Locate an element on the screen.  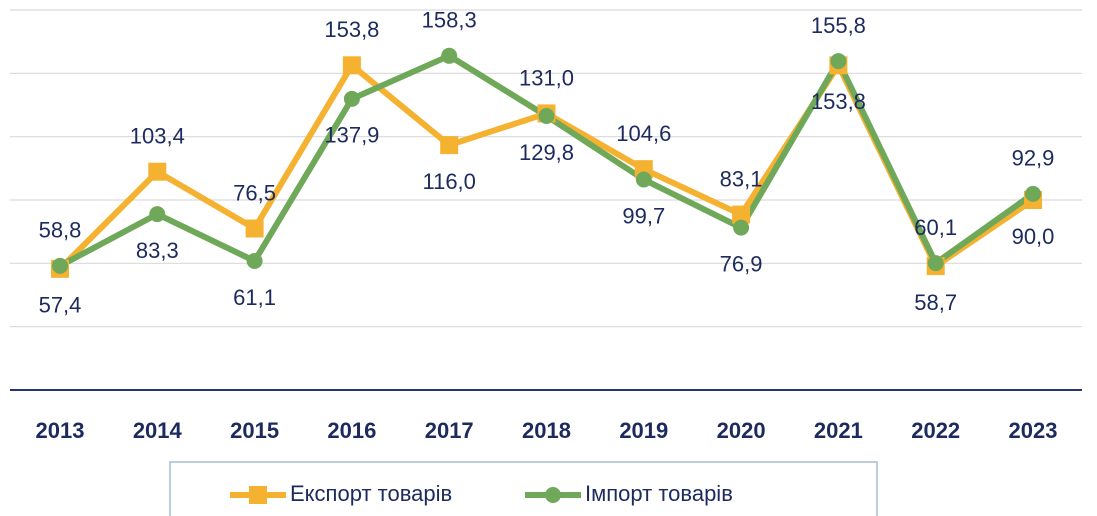
data-label: 116,0 is located at coordinates (448, 181).